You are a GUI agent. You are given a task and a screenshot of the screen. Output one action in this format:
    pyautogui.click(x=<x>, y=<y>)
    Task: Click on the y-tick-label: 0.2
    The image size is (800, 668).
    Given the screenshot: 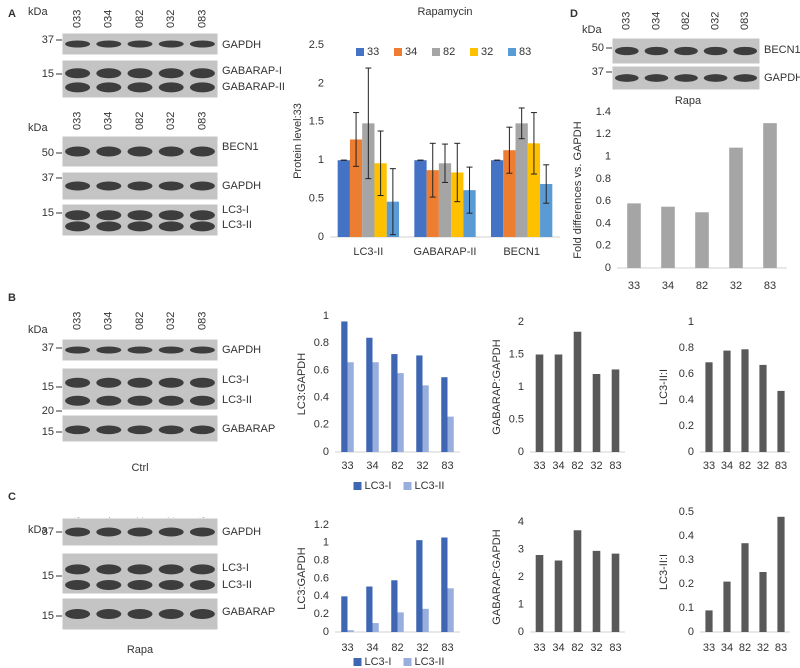 What is the action you would take?
    pyautogui.click(x=686, y=426)
    